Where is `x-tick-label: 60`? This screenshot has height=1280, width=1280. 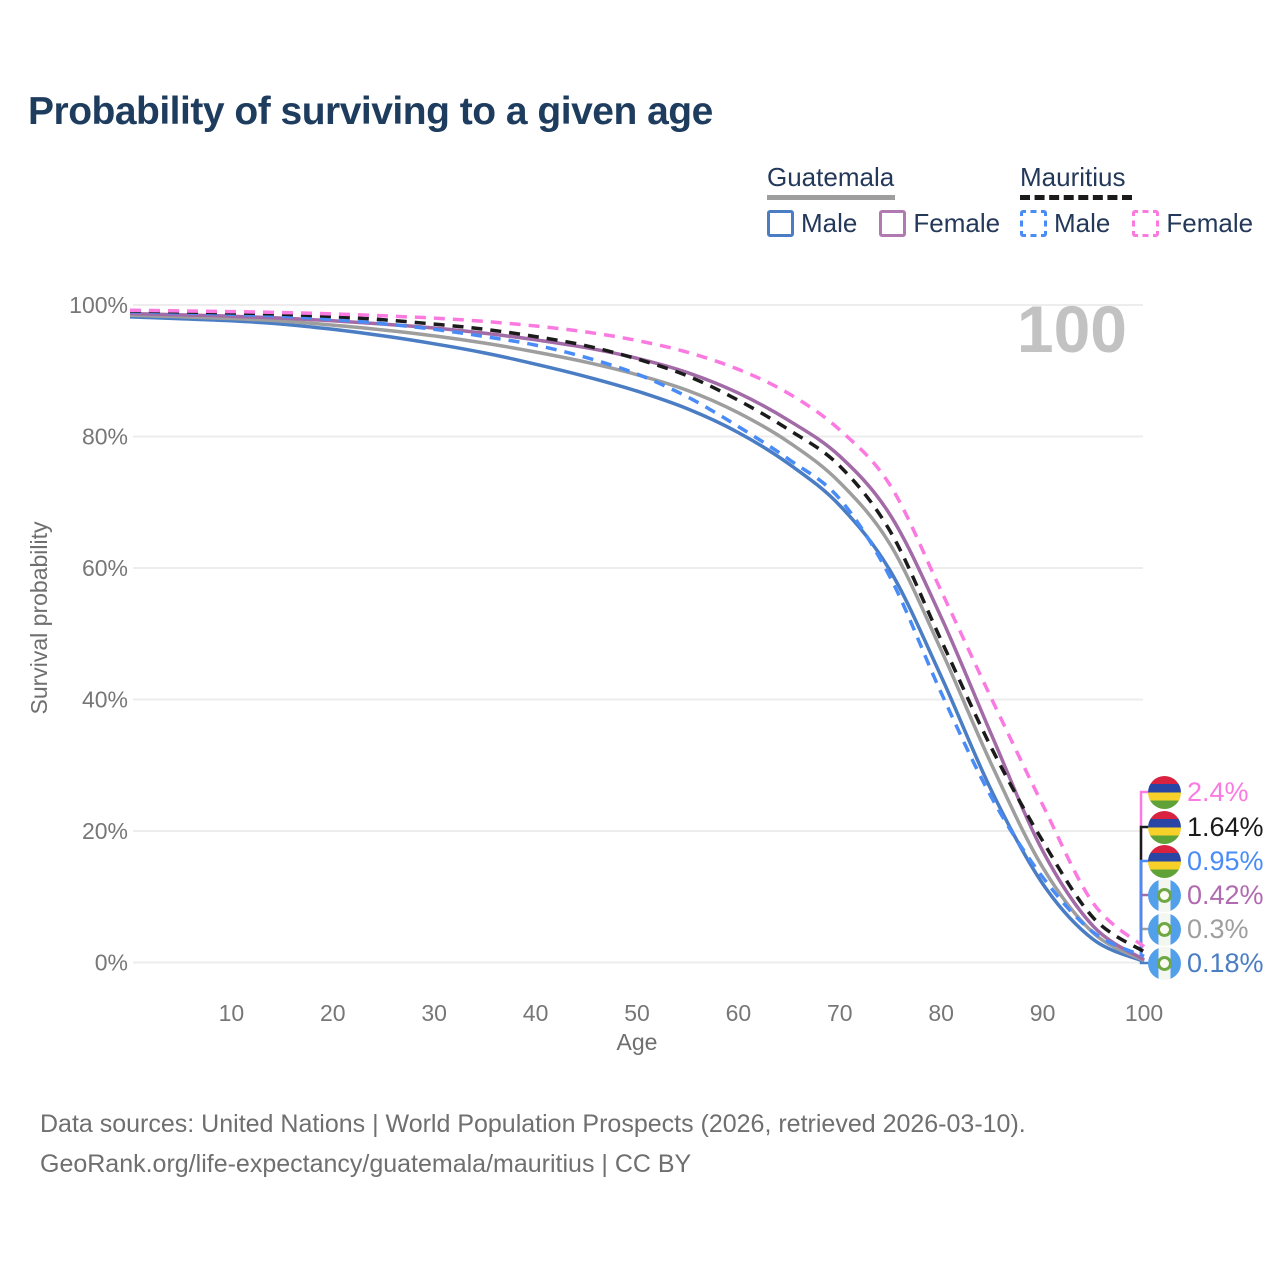
x-tick-label: 60 is located at coordinates (739, 1013).